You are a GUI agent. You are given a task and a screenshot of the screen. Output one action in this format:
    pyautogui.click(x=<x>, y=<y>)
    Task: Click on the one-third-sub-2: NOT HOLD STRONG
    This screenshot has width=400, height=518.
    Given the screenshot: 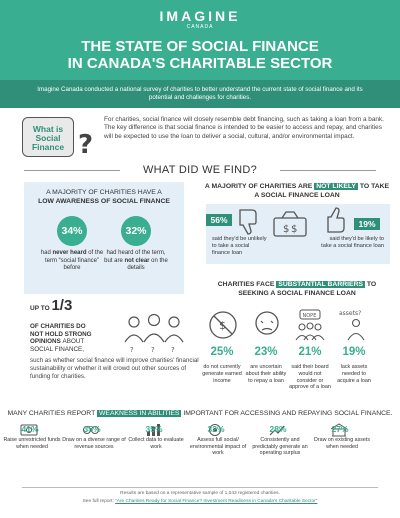 What is the action you would take?
    pyautogui.click(x=61, y=334)
    